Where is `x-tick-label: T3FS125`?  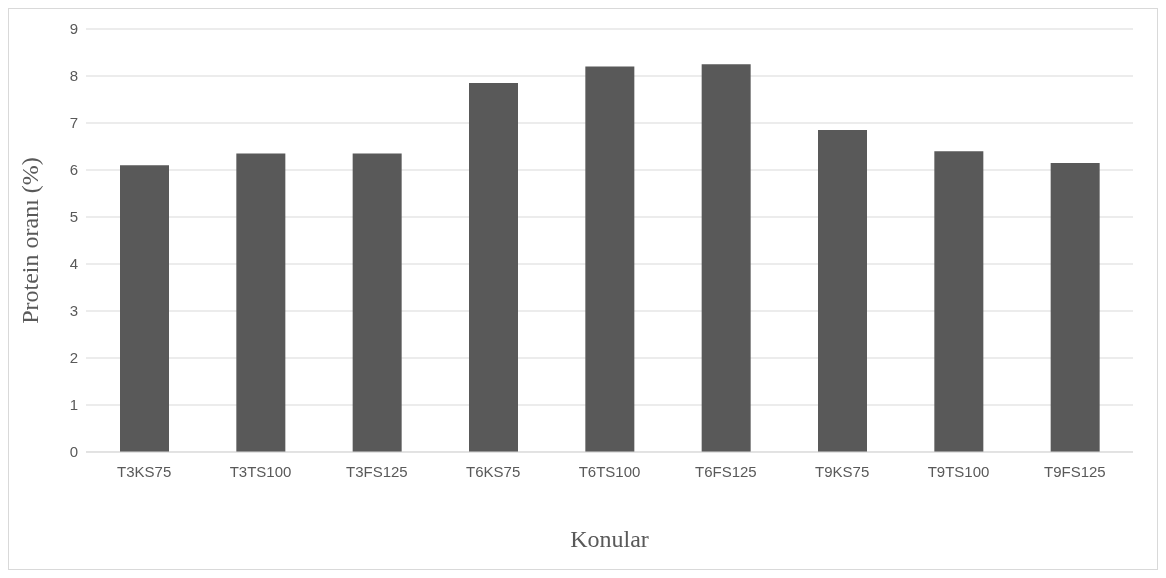
x-tick-label: T3FS125 is located at coordinates (376, 471).